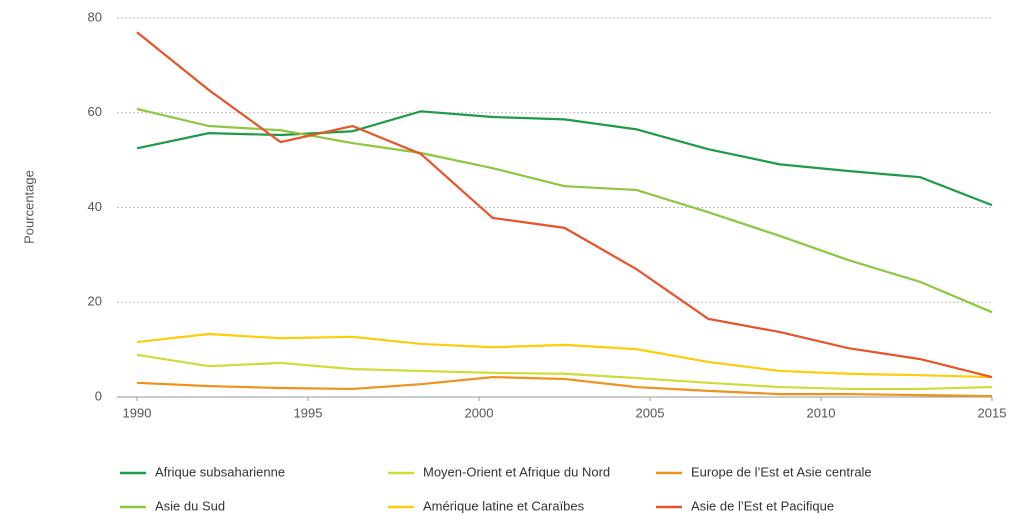  I want to click on legend-label: Amérique latine et Caraïbes, so click(504, 505).